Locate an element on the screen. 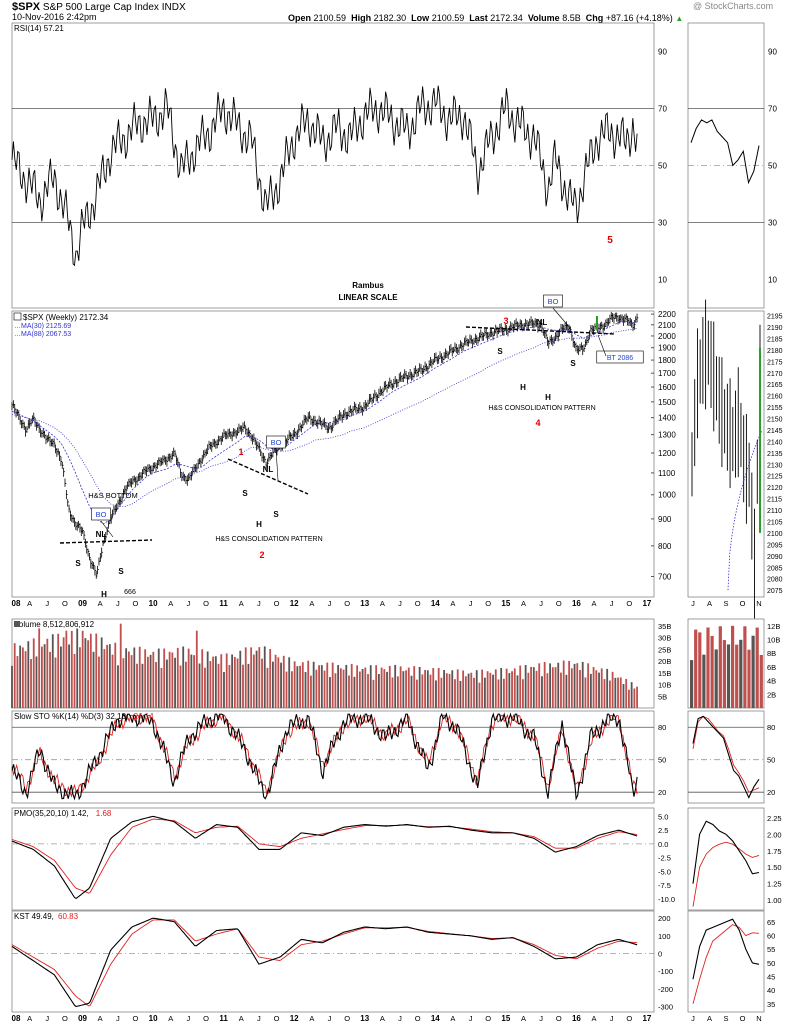 The height and width of the screenshot is (1024, 799). zoom-price-ytick: 2195 is located at coordinates (775, 317).